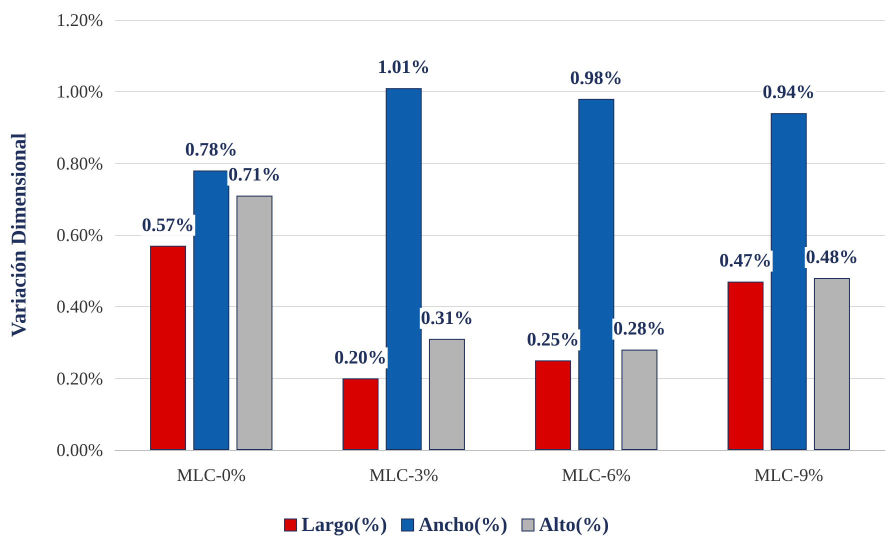  Describe the element at coordinates (447, 318) in the screenshot. I see `data-label: 0.31%` at that location.